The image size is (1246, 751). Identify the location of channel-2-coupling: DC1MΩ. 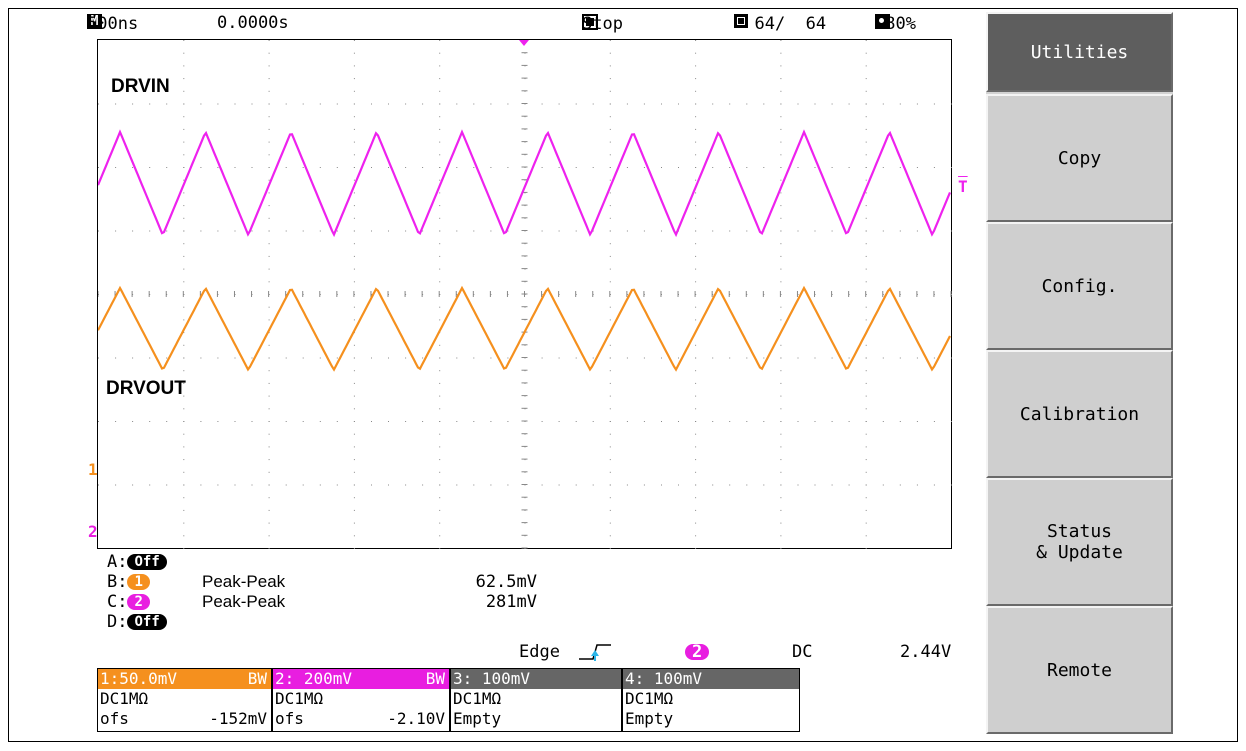
(299, 698).